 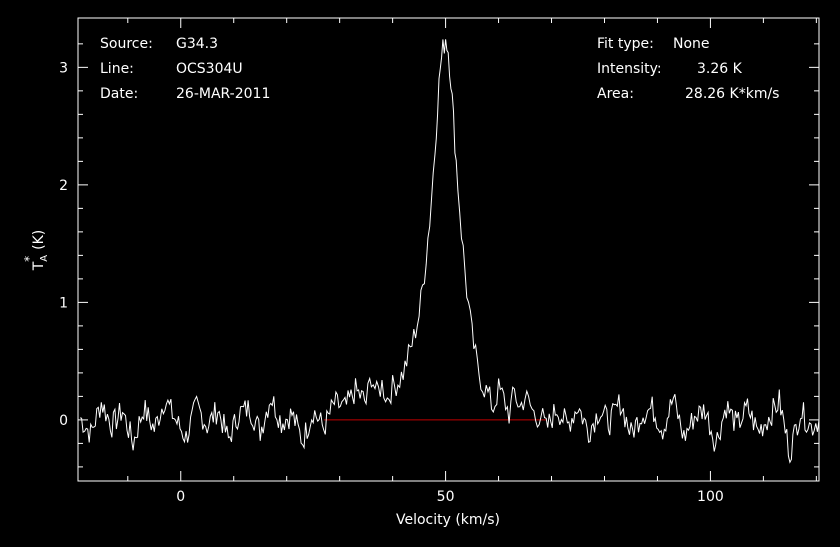 What do you see at coordinates (180, 497) in the screenshot?
I see `x-tick-label: 0` at bounding box center [180, 497].